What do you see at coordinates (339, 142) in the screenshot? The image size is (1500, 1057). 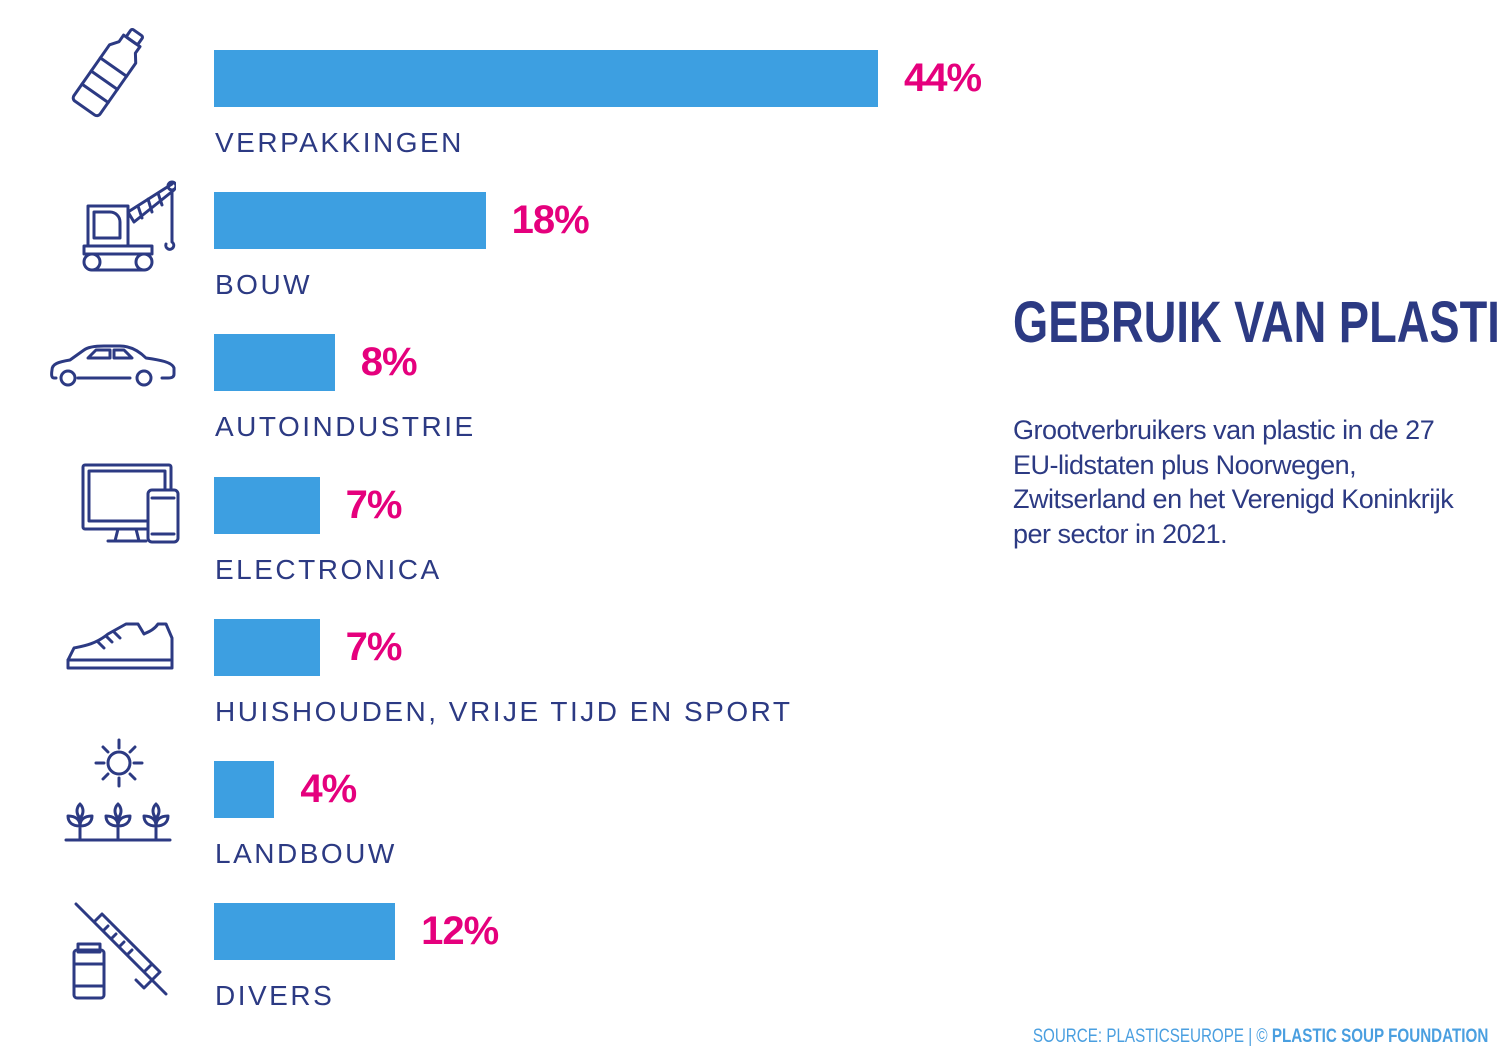 I see `category-label: VERPAKKINGEN` at bounding box center [339, 142].